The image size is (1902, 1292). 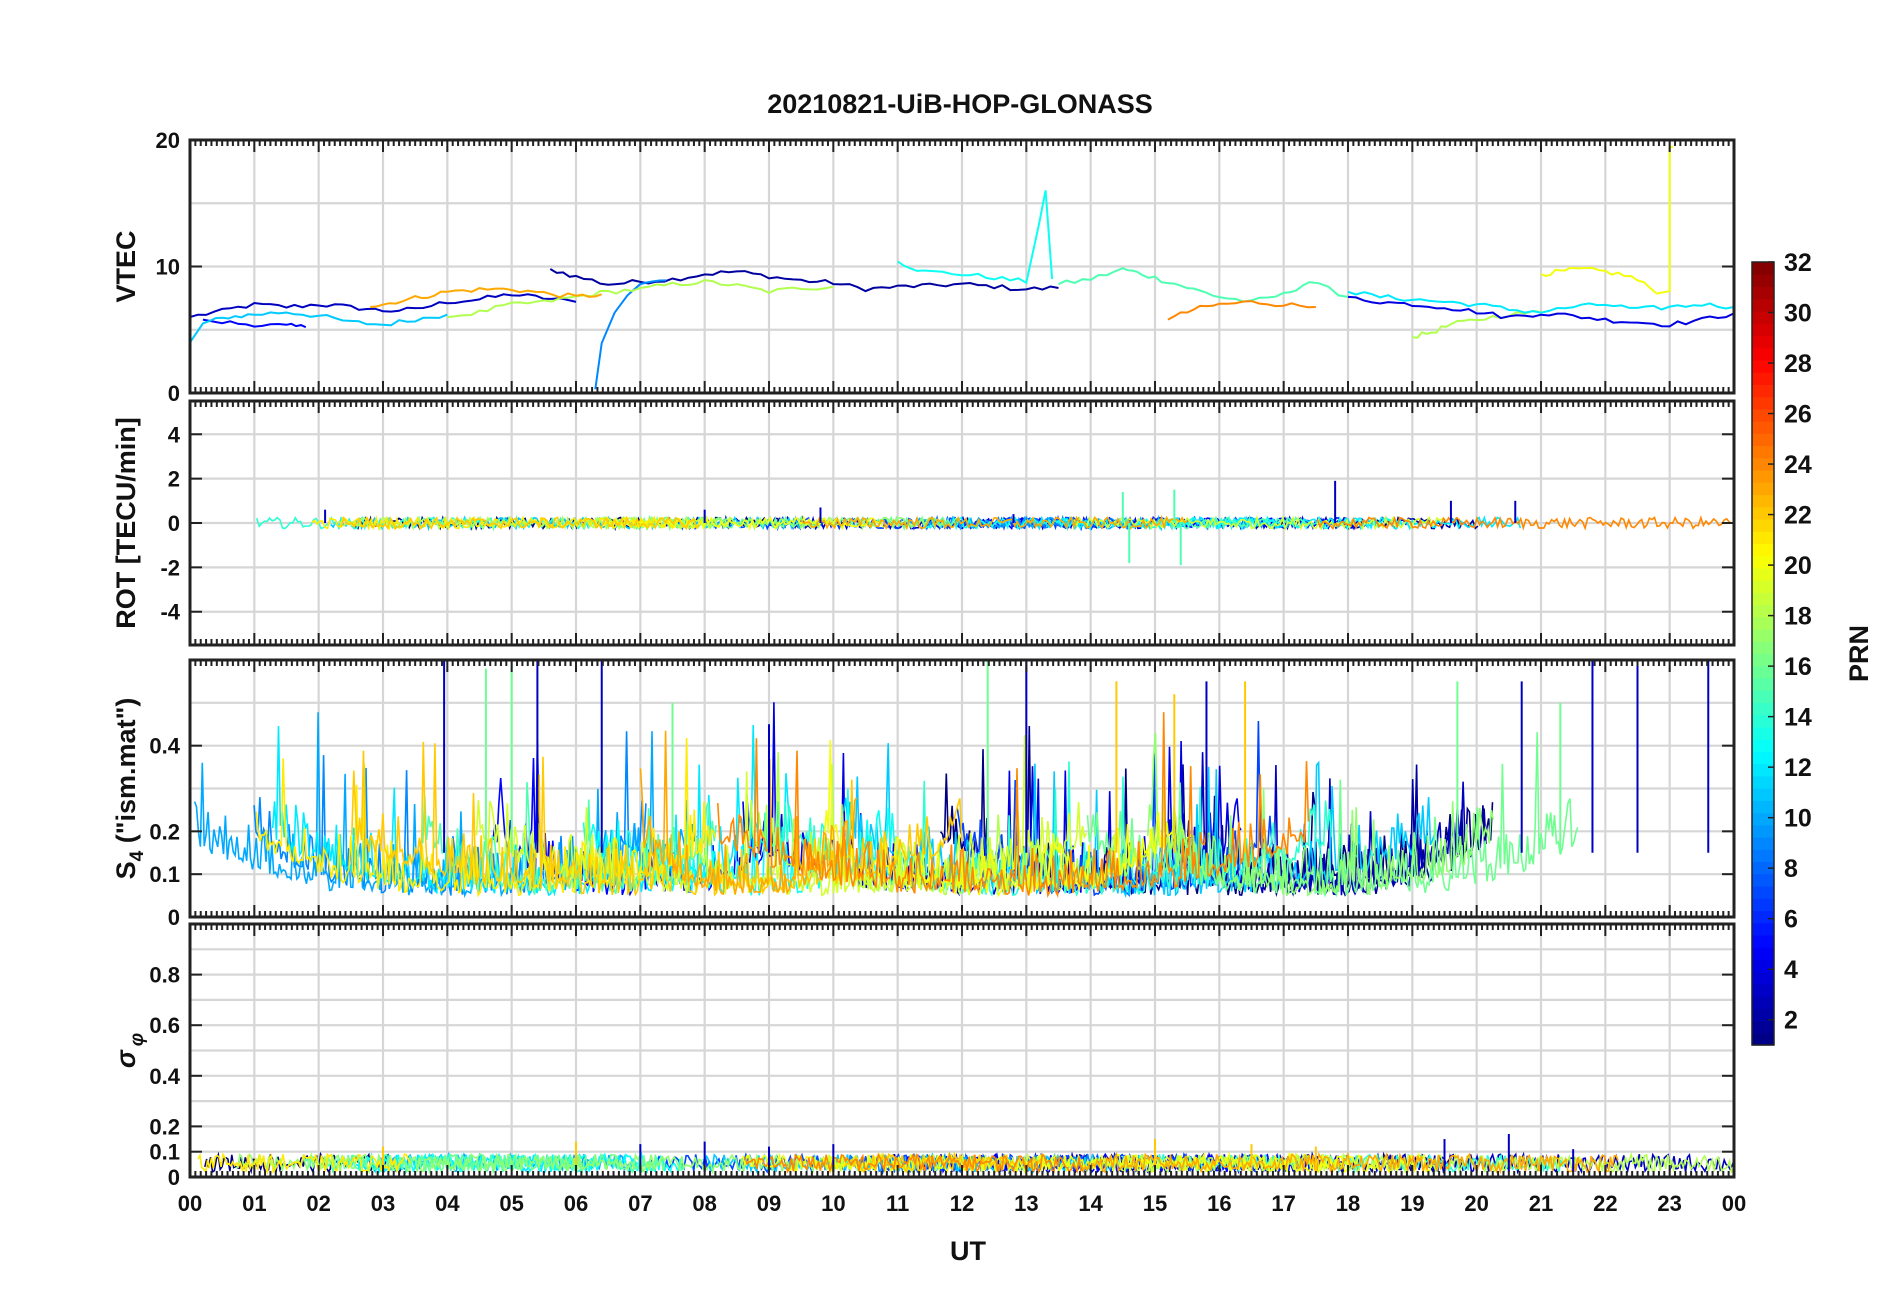 I want to click on colorbar-tick-label: 28, so click(x=1798, y=364).